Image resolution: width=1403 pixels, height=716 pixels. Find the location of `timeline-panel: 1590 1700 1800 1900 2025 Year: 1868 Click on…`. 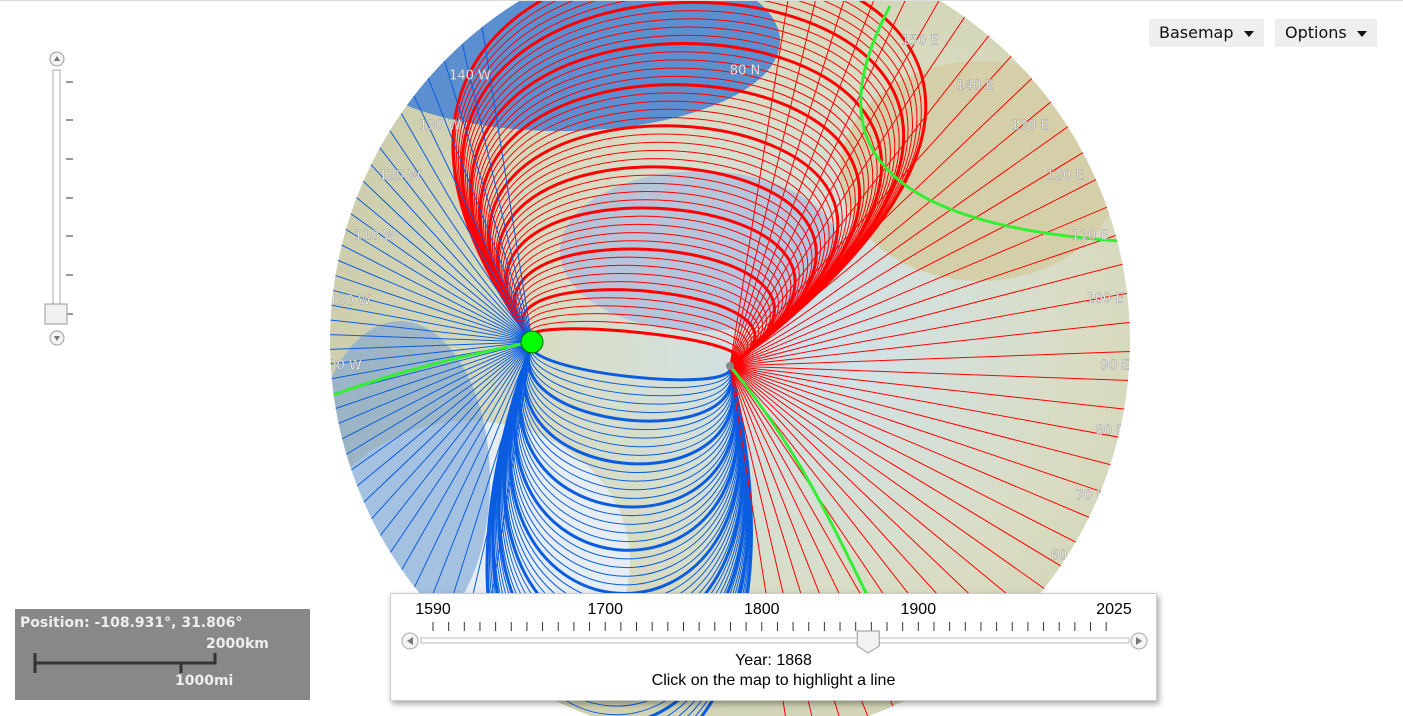

timeline-panel: 1590 1700 1800 1900 2025 Year: 1868 Click on… is located at coordinates (773, 647).